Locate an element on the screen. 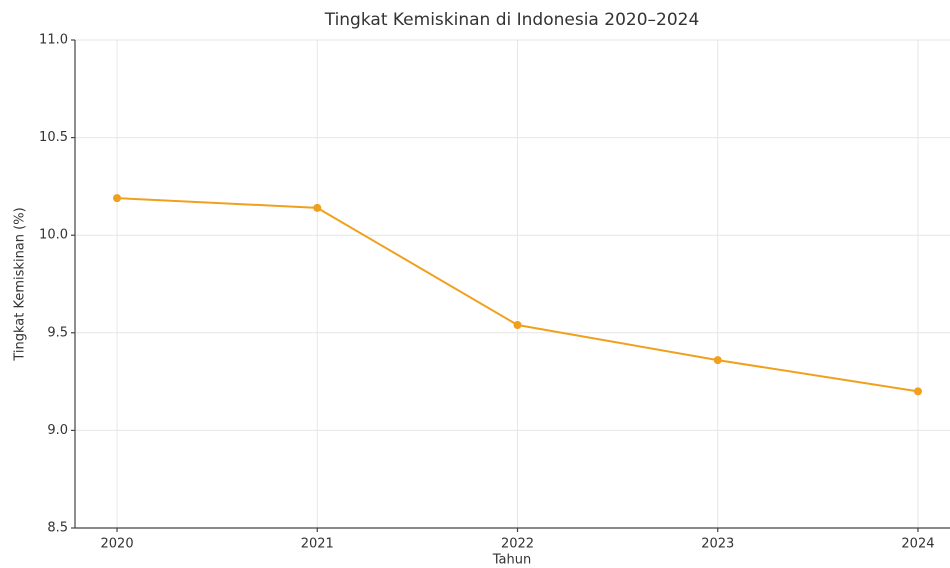 The height and width of the screenshot is (568, 950). x-tick-label: 2024 is located at coordinates (917, 544).